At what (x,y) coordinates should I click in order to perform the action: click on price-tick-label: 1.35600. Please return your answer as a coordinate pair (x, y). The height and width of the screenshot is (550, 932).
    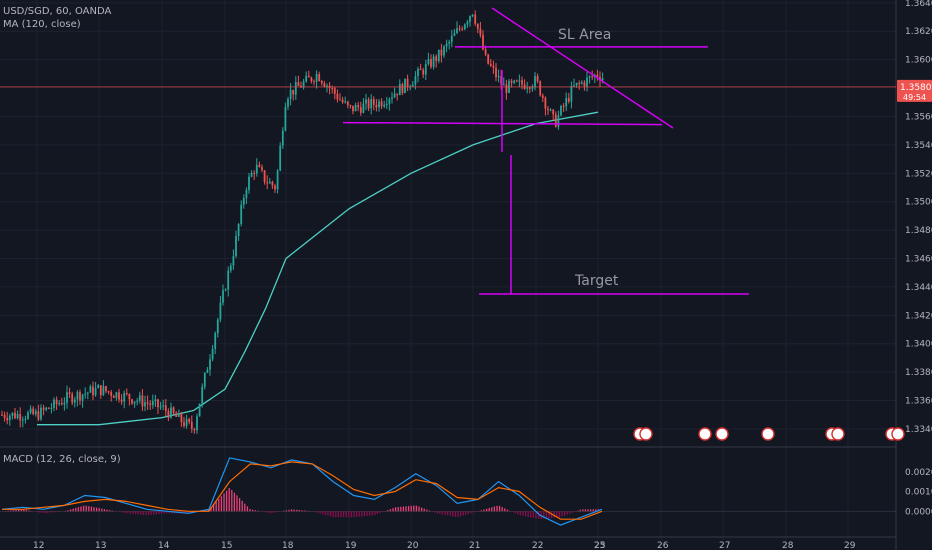
    Looking at the image, I should click on (918, 117).